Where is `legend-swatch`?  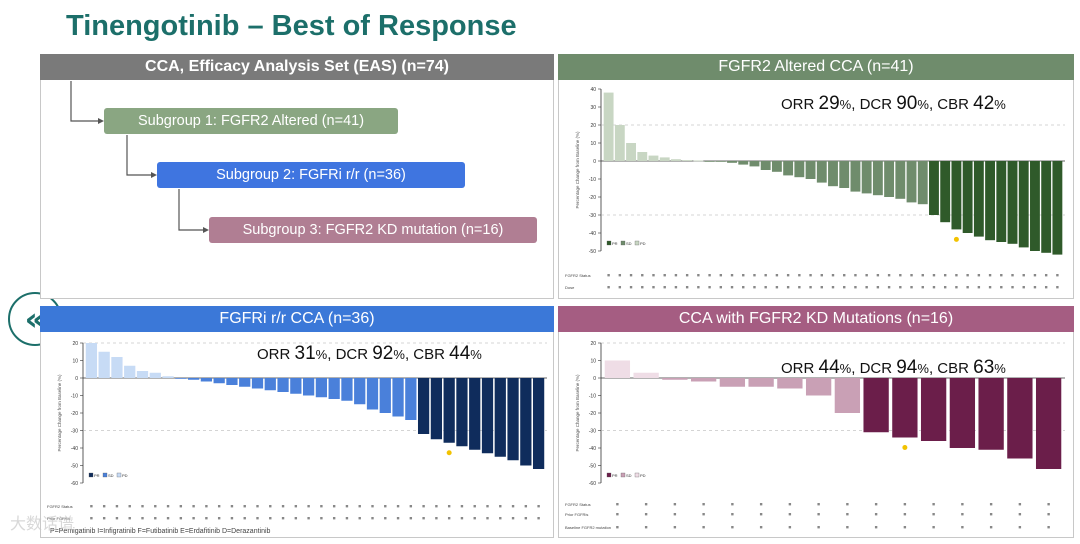
legend-swatch is located at coordinates (637, 243).